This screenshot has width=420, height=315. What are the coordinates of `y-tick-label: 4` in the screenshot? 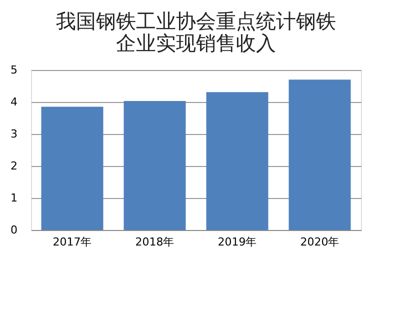 It's located at (14, 102).